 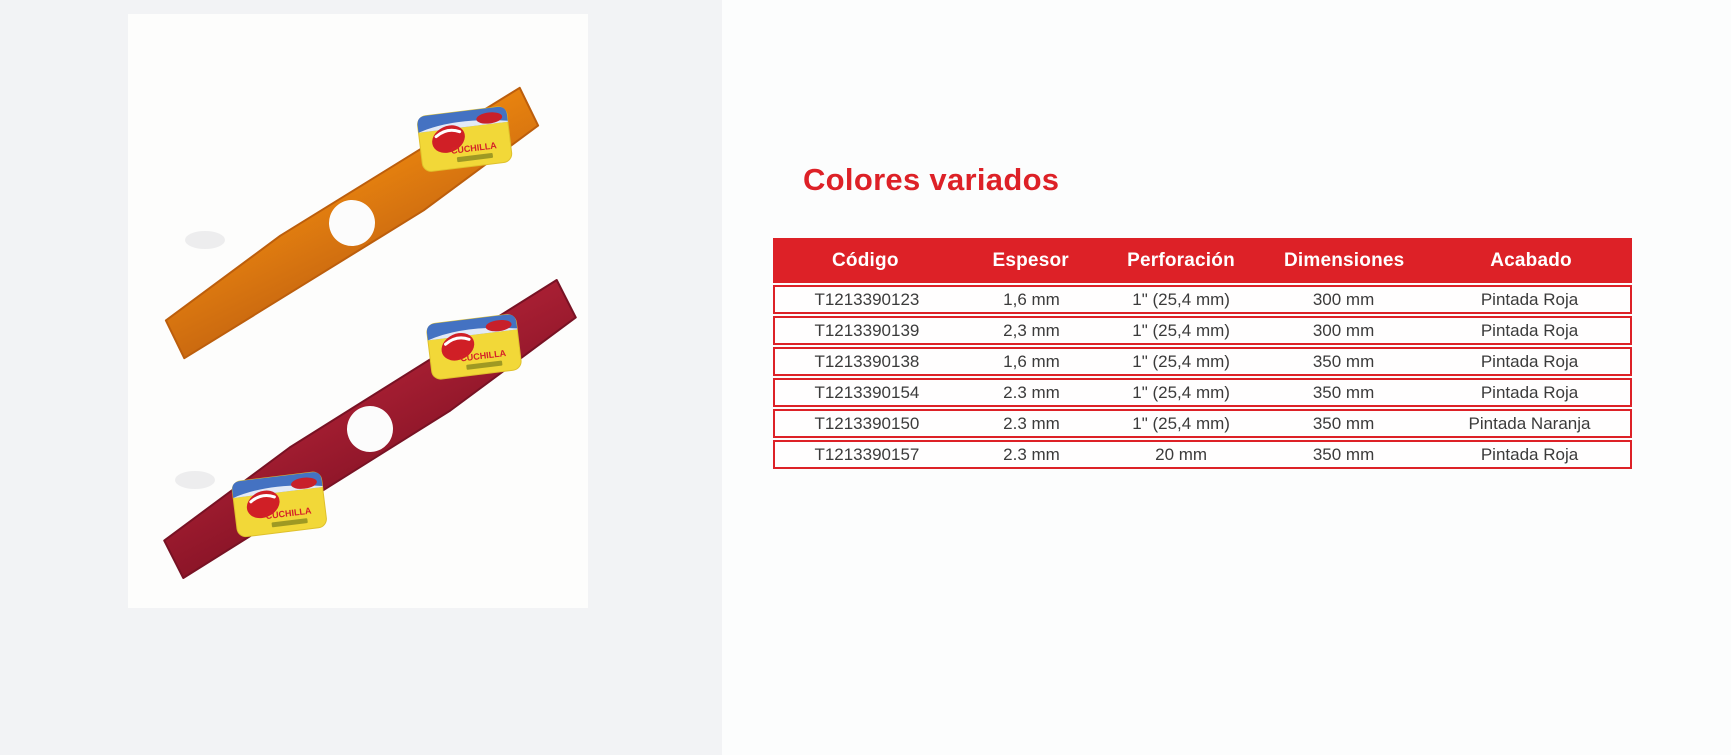 What do you see at coordinates (931, 179) in the screenshot?
I see `section-heading: Colores variados` at bounding box center [931, 179].